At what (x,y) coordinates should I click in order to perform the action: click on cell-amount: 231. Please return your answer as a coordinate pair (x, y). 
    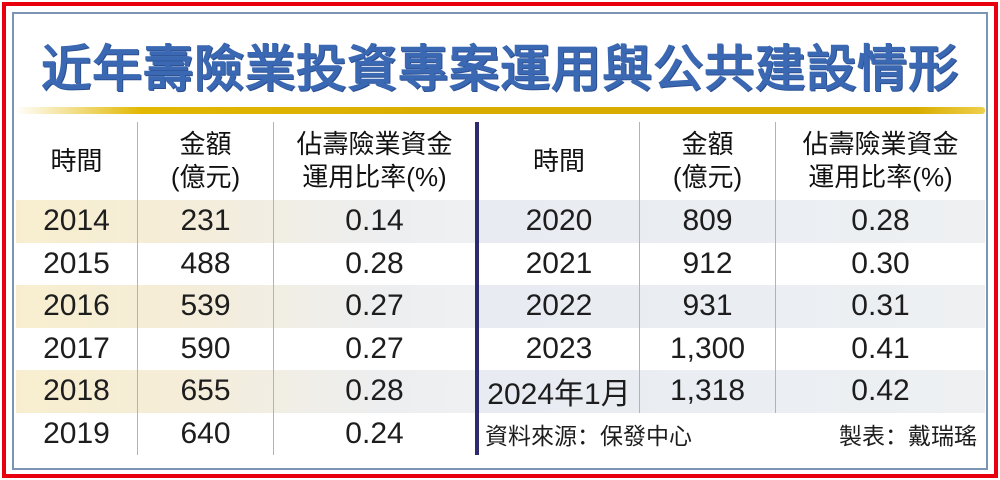
    Looking at the image, I should click on (206, 221).